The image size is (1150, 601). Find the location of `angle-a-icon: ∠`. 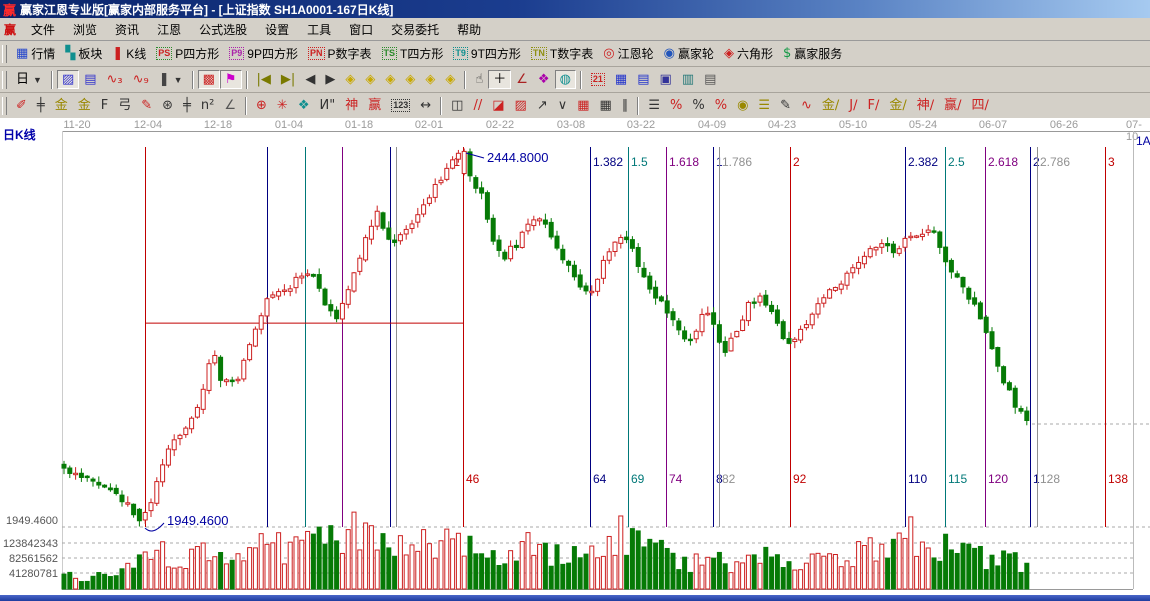

angle-a-icon: ∠ is located at coordinates (230, 105).